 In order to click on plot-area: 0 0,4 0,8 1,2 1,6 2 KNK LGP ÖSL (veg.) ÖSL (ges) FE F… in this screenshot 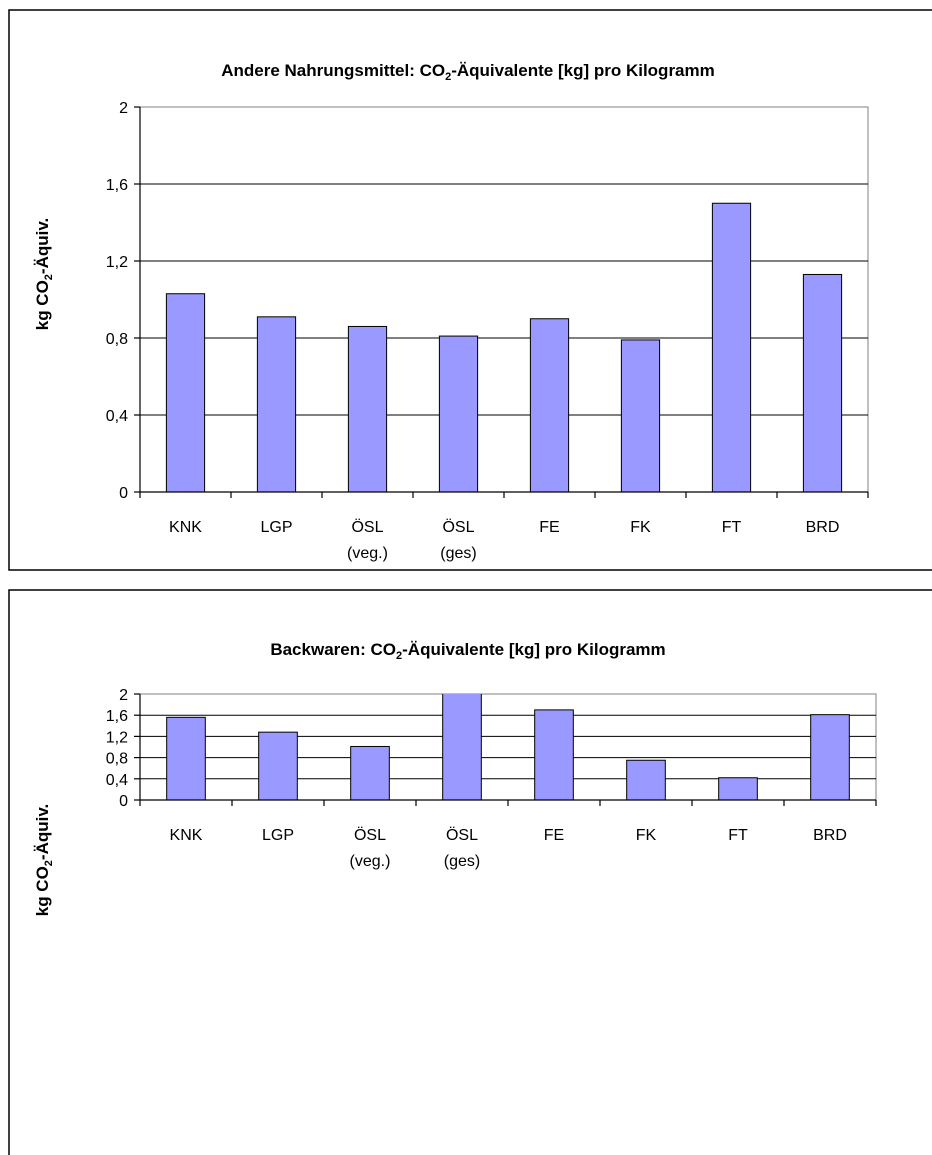, I will do `click(491, 778)`.